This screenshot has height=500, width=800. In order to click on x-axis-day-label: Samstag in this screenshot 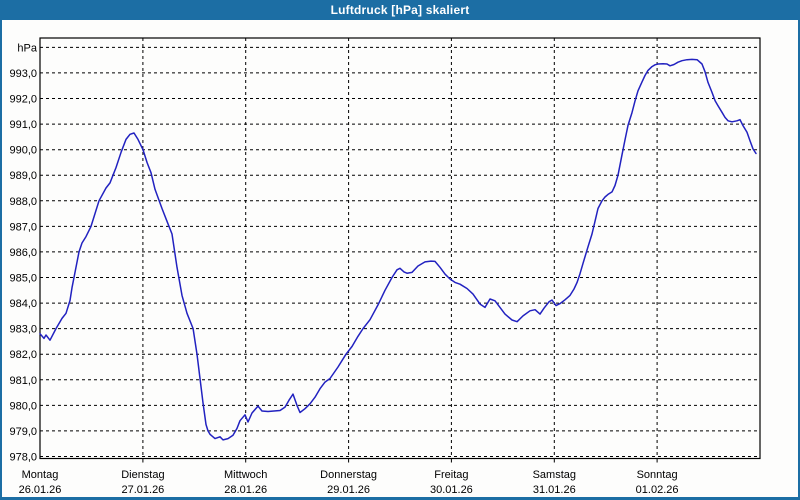, I will do `click(554, 475)`.